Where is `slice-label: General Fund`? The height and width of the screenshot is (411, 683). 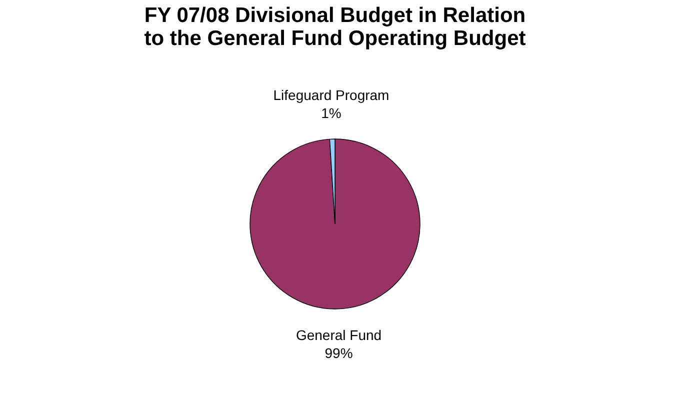
slice-label: General Fund is located at coordinates (339, 334).